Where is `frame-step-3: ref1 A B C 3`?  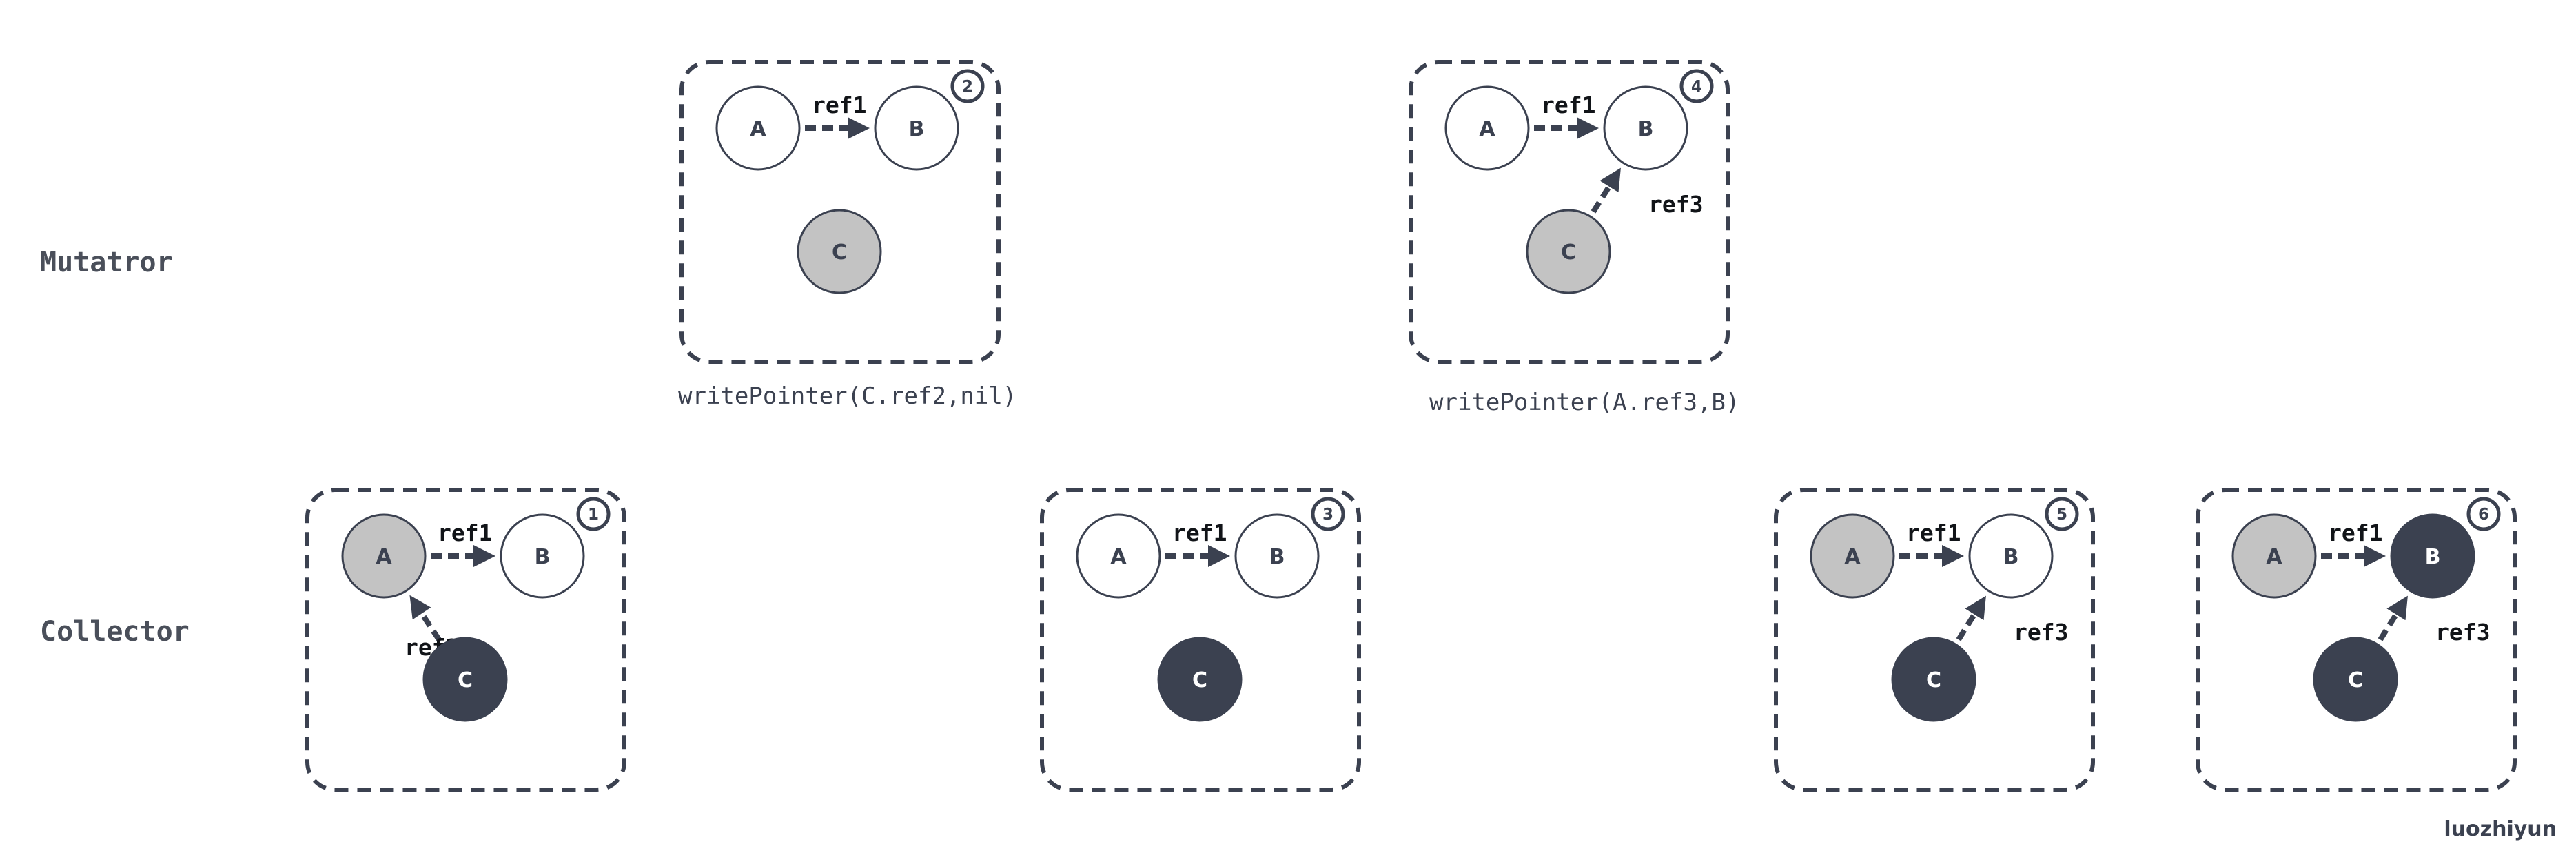 frame-step-3: ref1 A B C 3 is located at coordinates (1200, 640).